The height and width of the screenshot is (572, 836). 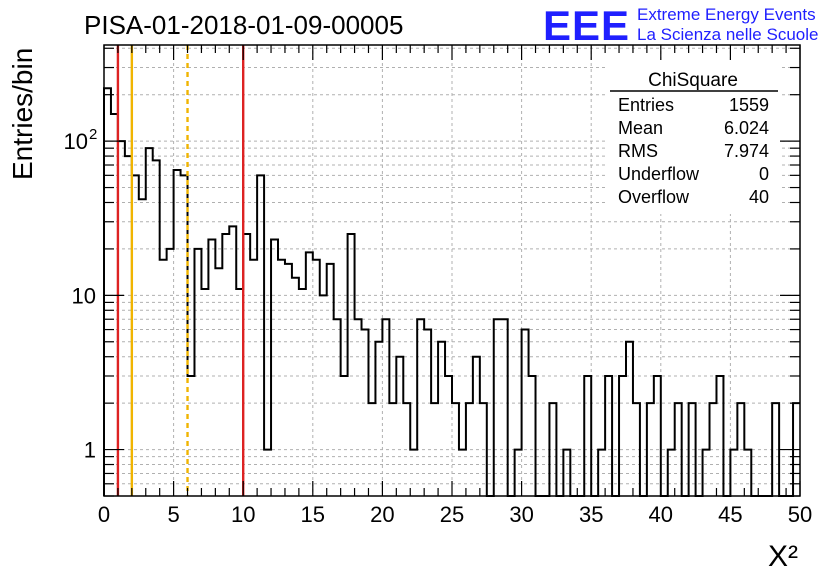 What do you see at coordinates (783, 556) in the screenshot?
I see `x-axis-label: X²` at bounding box center [783, 556].